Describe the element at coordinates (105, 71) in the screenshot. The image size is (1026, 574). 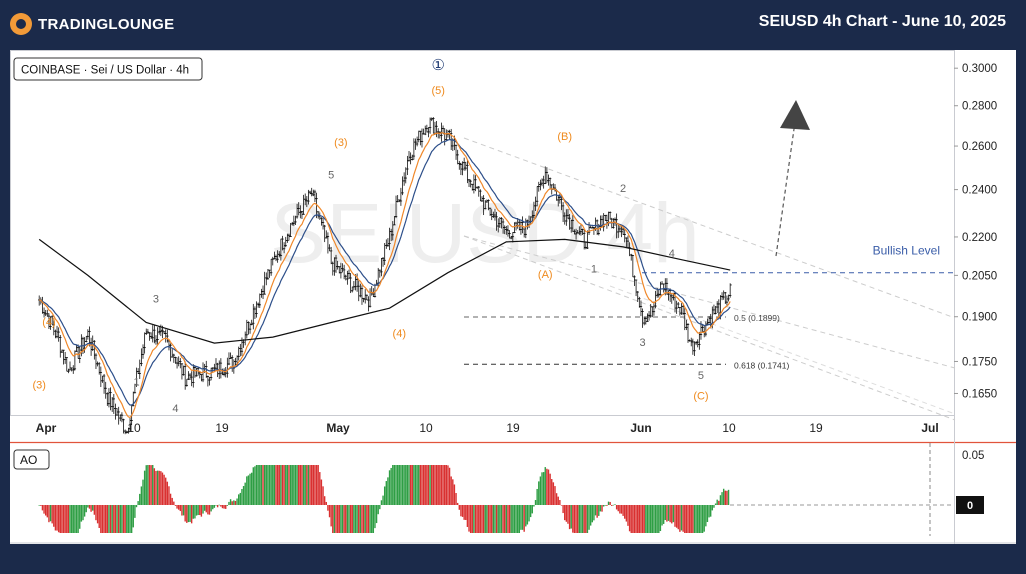
I see `symbol-label: COINBASE · Sei / US Dollar · 4h` at that location.